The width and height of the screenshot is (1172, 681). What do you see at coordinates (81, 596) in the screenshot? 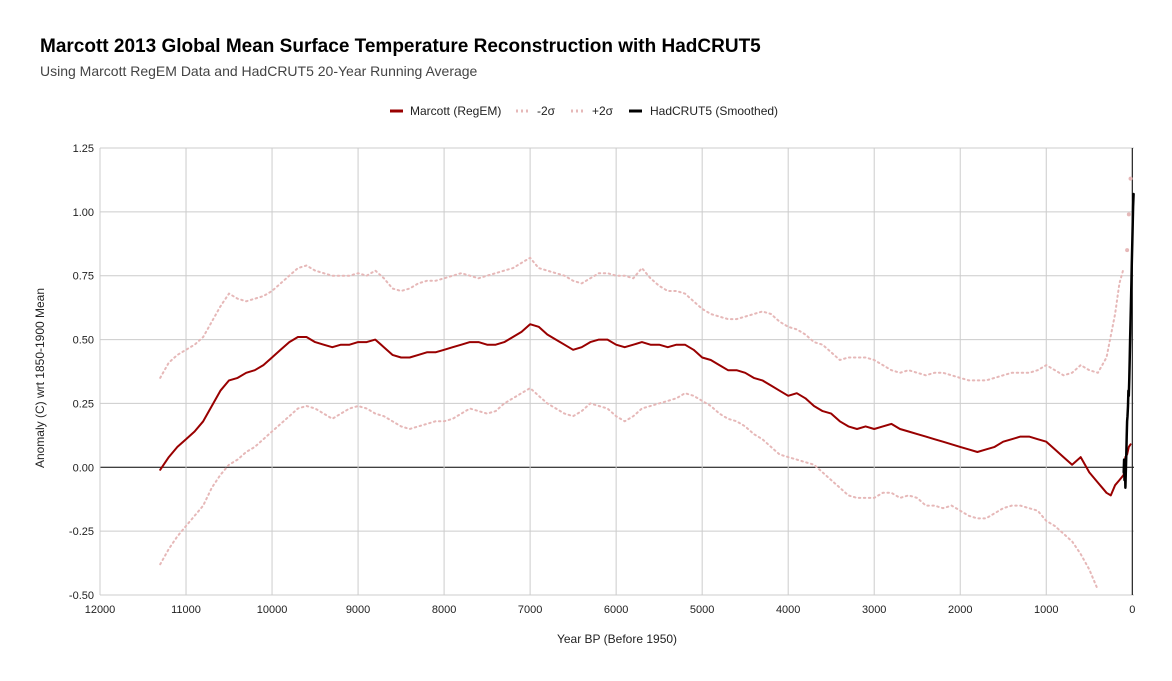
I see `y-tick-label: -0.50` at bounding box center [81, 596].